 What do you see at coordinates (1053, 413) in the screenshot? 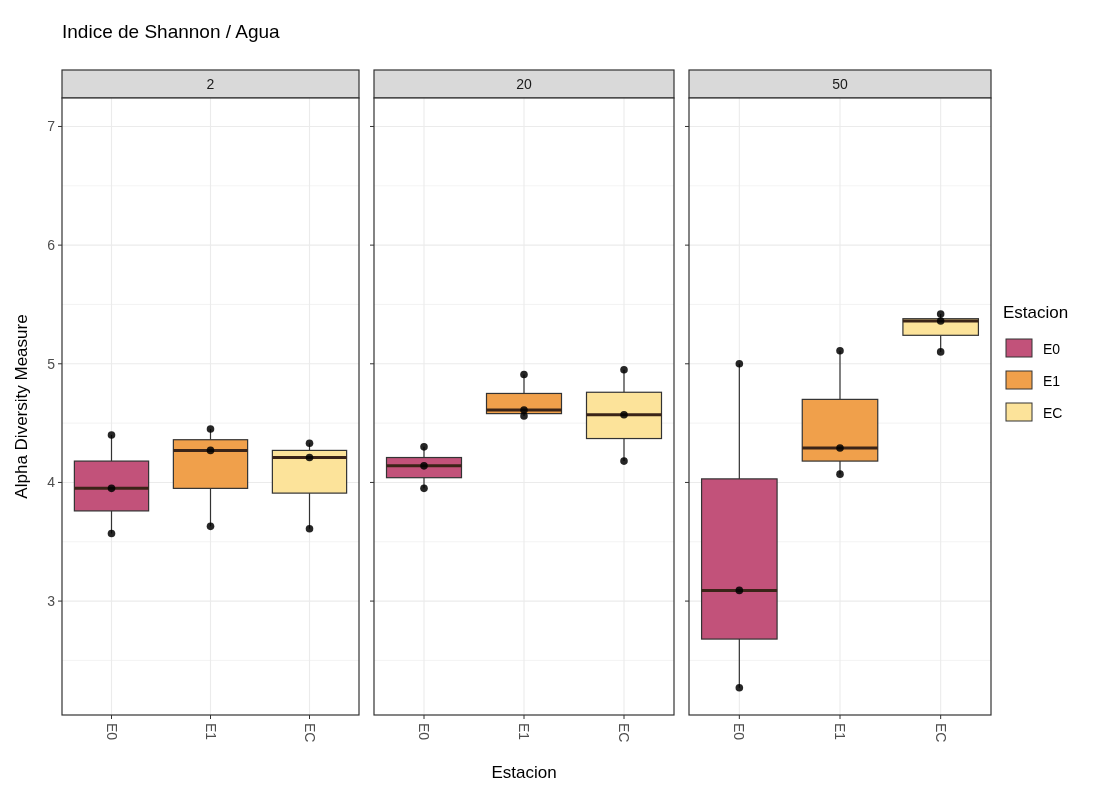
I see `legend-label: EC` at bounding box center [1053, 413].